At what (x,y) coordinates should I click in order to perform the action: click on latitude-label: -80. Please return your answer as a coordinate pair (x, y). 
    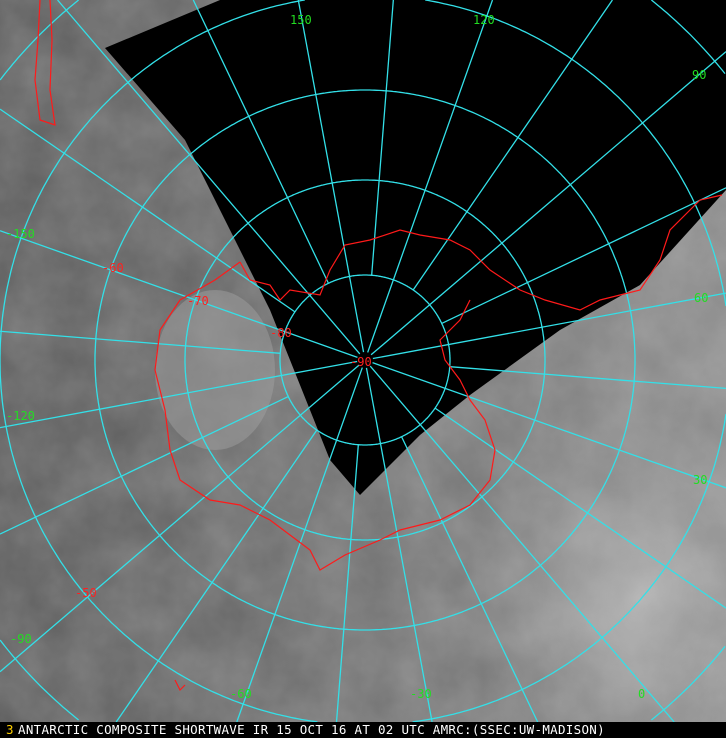
    Looking at the image, I should click on (281, 333).